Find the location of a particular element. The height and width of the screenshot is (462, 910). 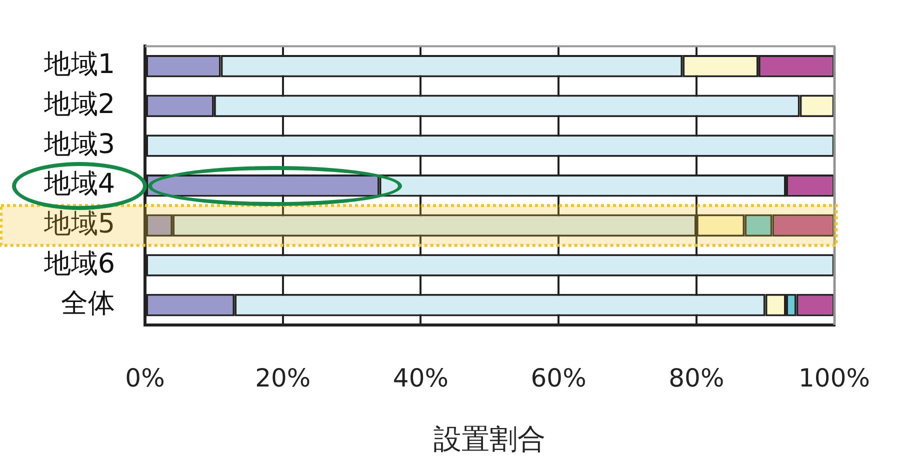

y-tick-label: 地域1 is located at coordinates (78, 64).